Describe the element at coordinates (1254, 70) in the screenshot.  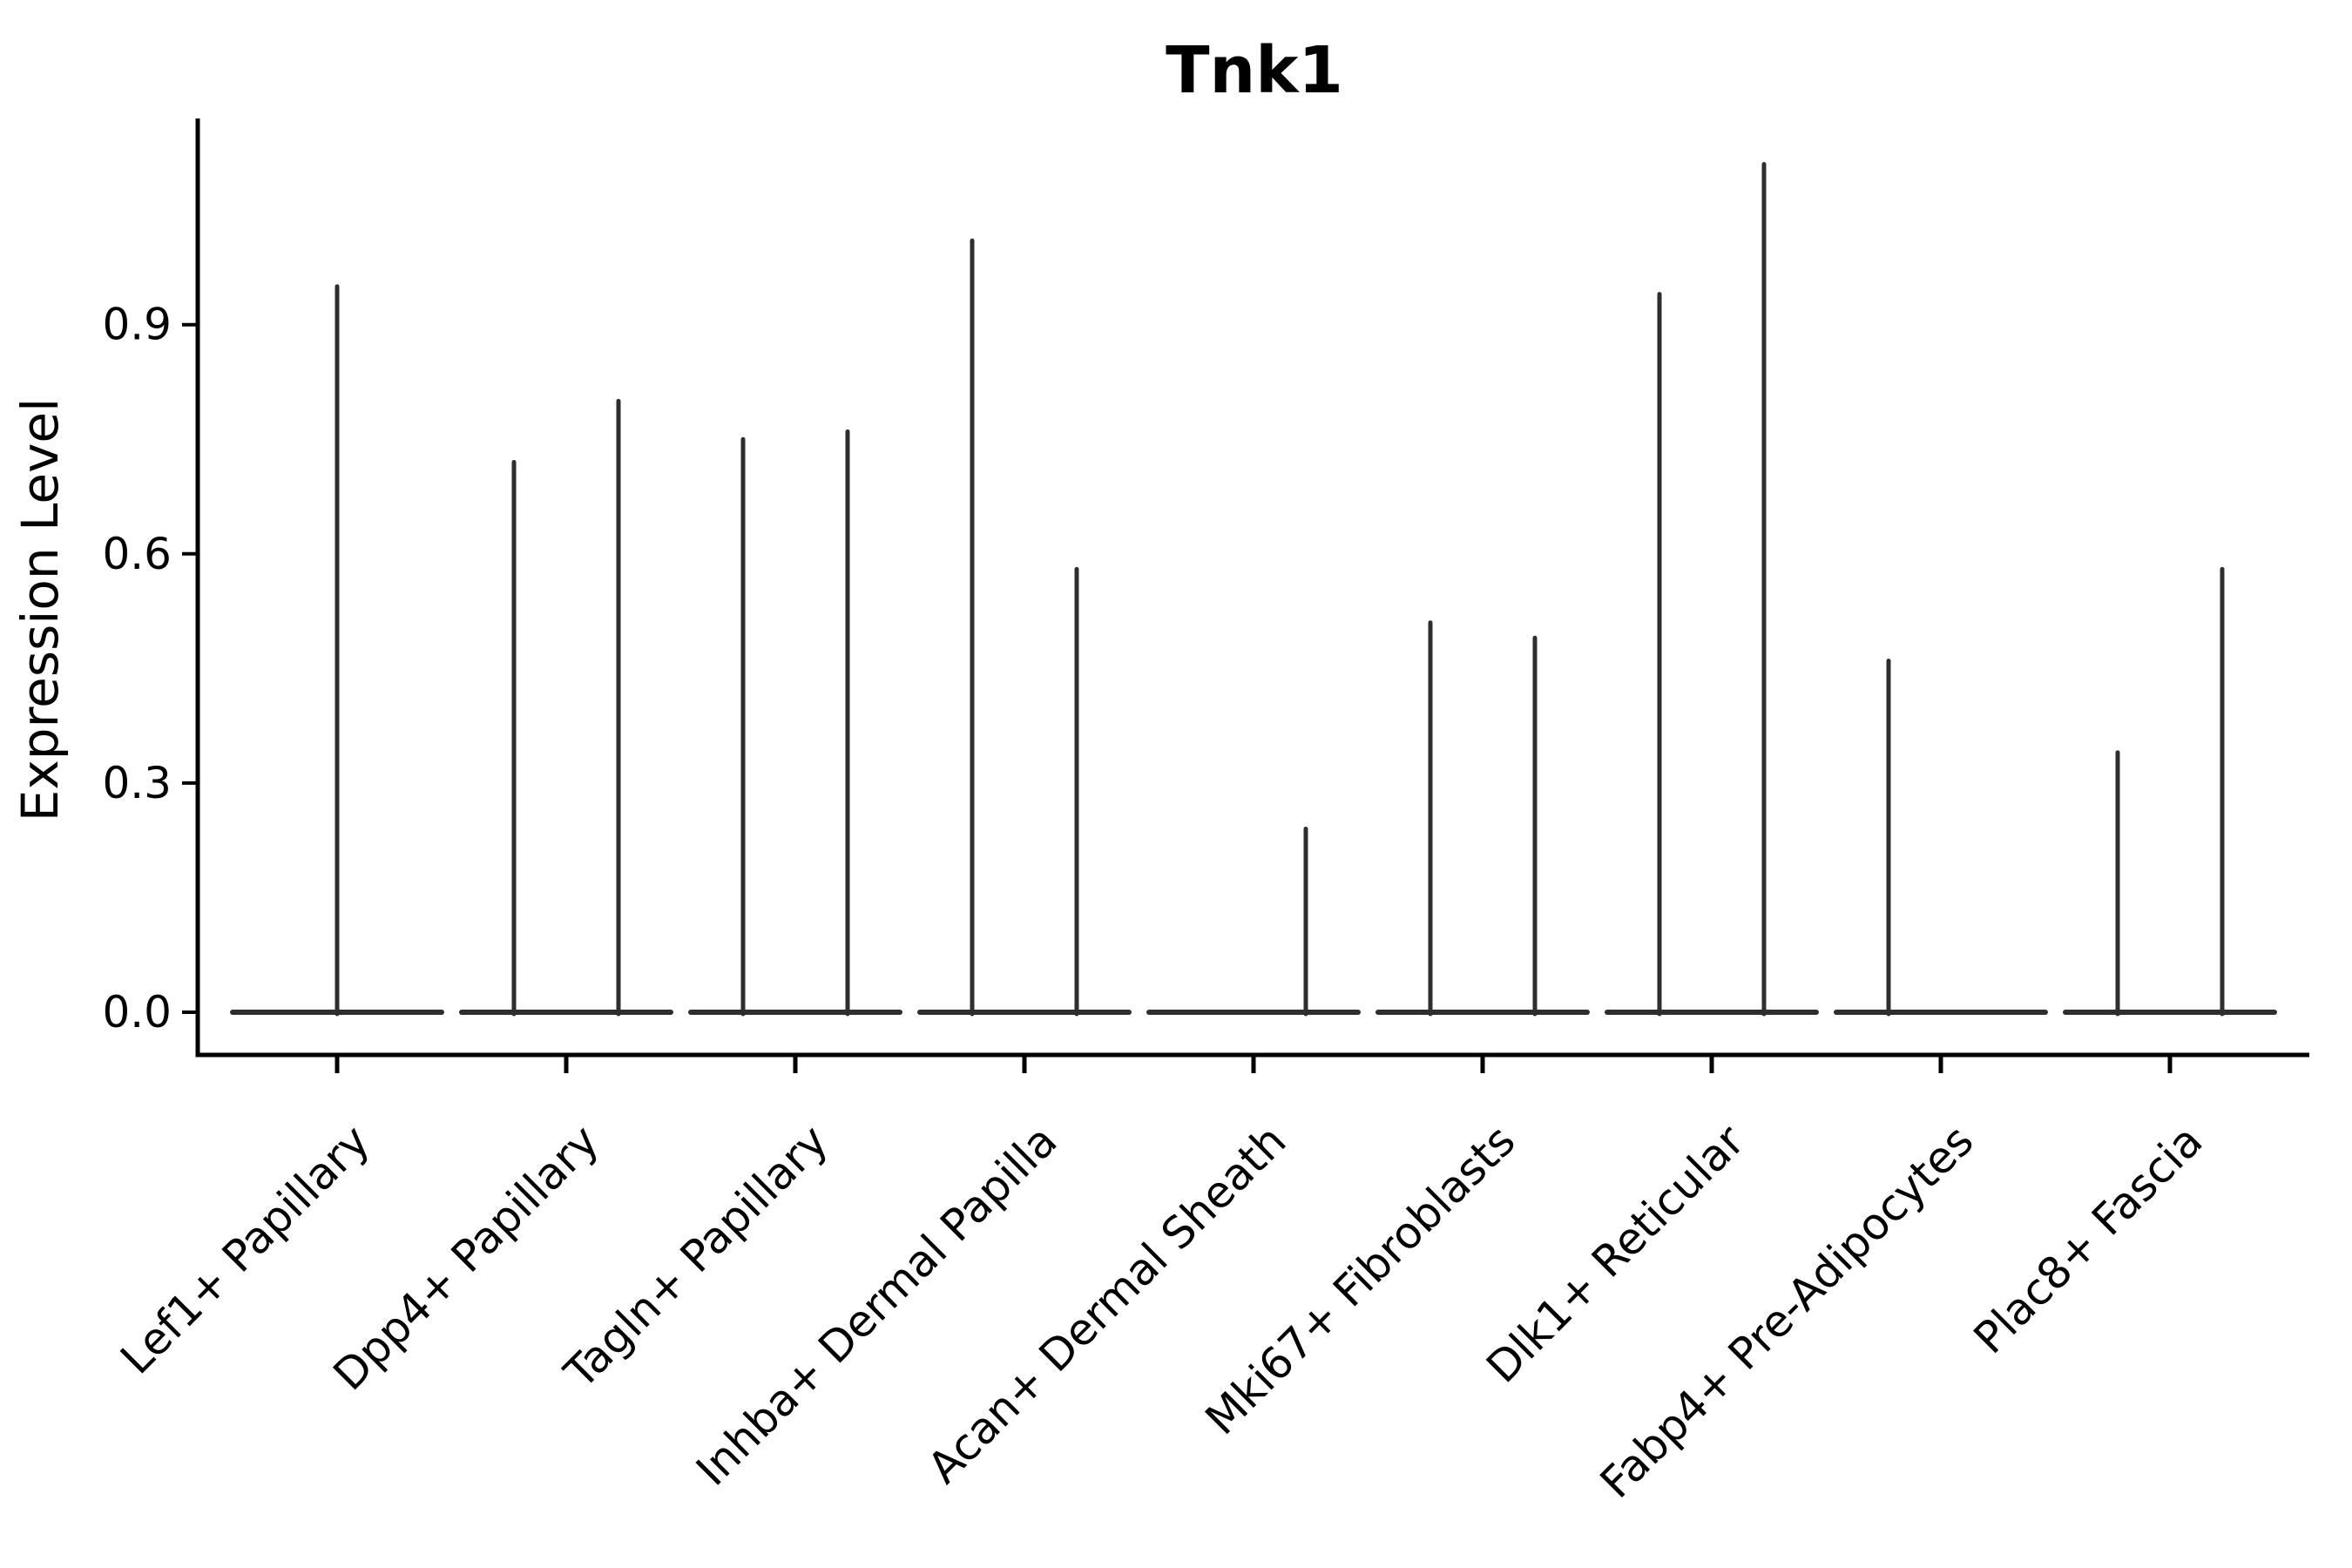
I see `chart-title: Tnk1` at that location.